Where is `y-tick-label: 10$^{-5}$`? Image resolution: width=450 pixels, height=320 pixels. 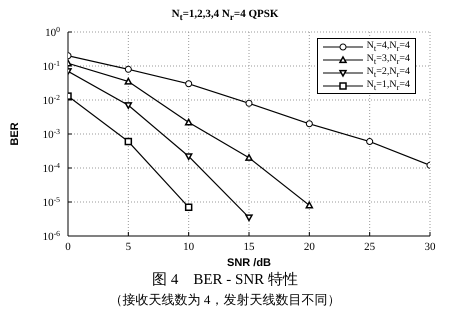 y-tick-label: 10$^{-5}$ is located at coordinates (51, 201).